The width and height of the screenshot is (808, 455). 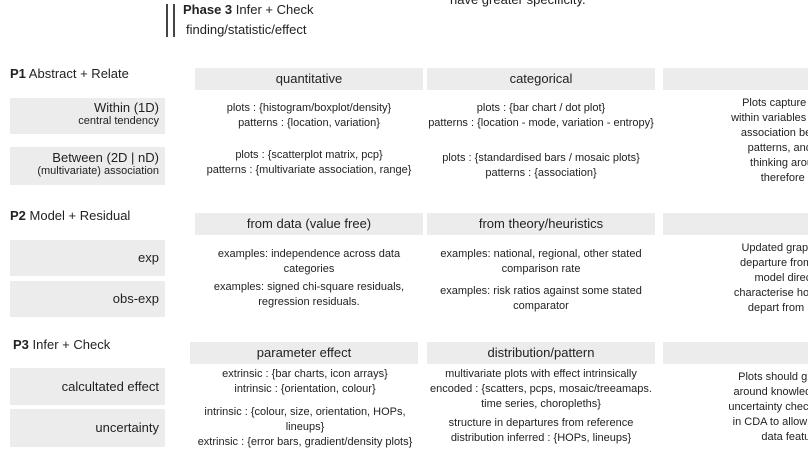 What do you see at coordinates (309, 224) in the screenshot?
I see `p2-col-header-from-data: from data (value free)` at bounding box center [309, 224].